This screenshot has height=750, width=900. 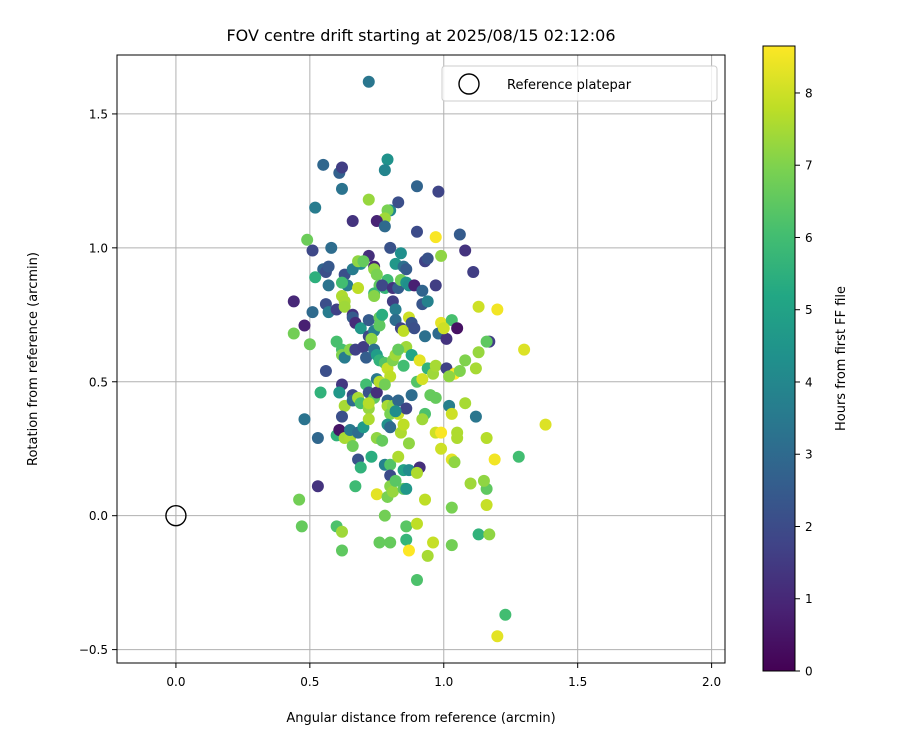 I want to click on y-tick-label: 0.5, so click(x=98, y=382).